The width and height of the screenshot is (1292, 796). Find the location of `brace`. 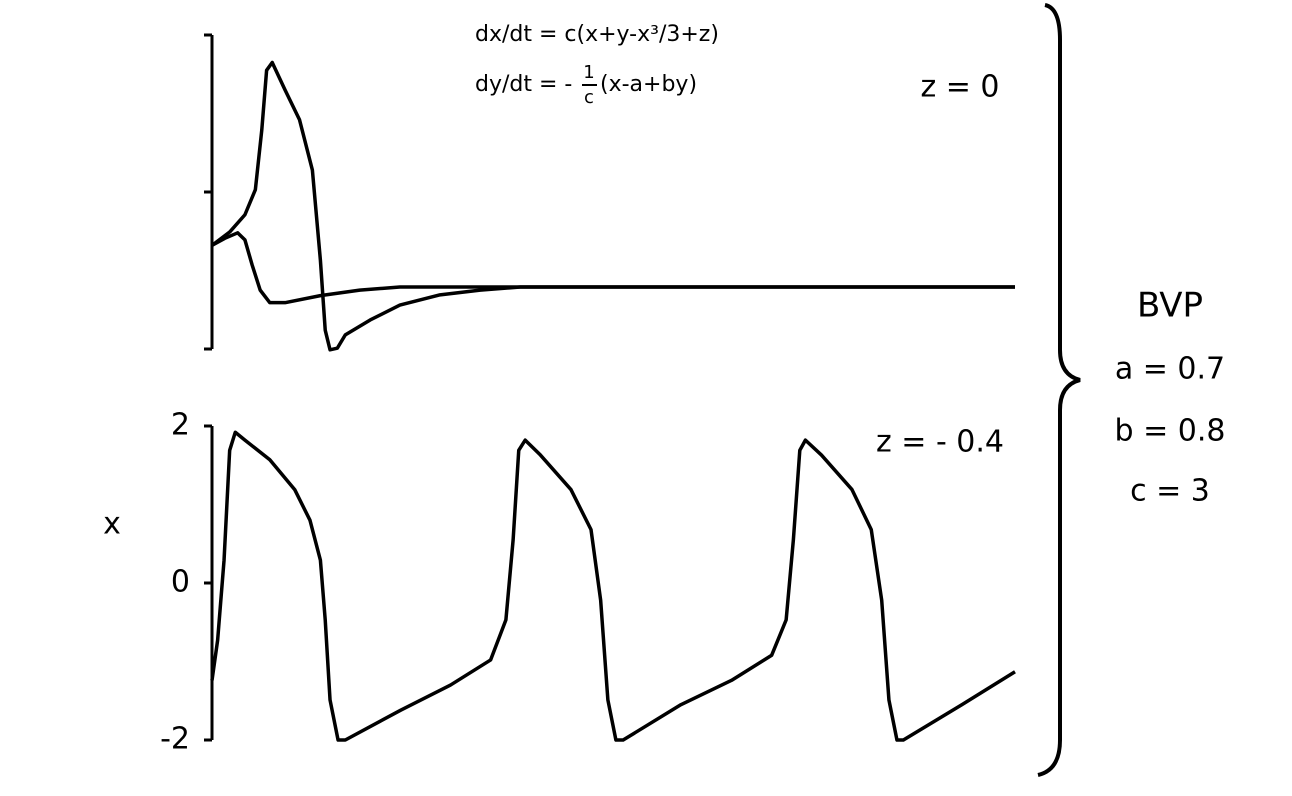

brace is located at coordinates (1059, 390).